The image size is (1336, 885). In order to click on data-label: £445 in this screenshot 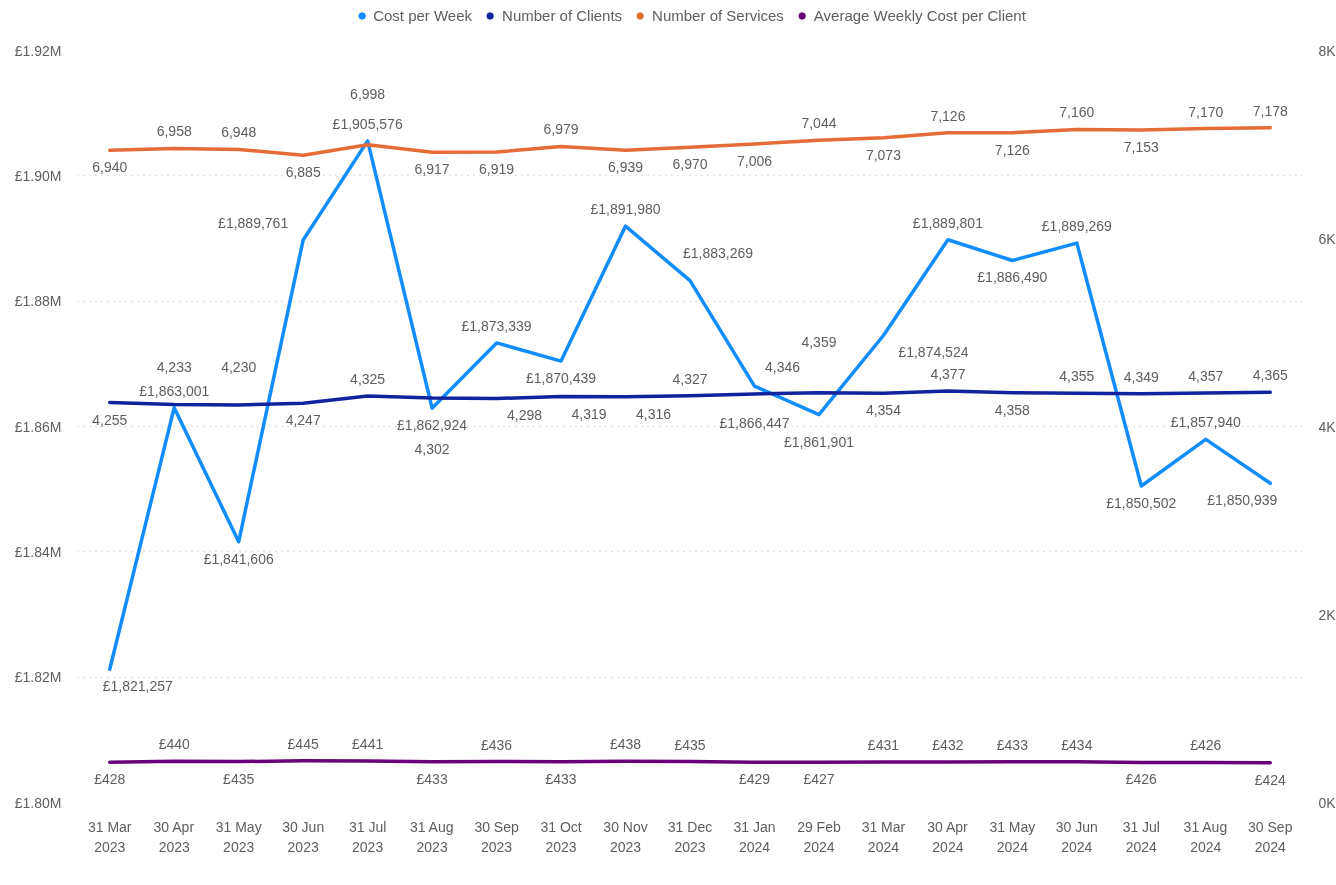, I will do `click(303, 743)`.